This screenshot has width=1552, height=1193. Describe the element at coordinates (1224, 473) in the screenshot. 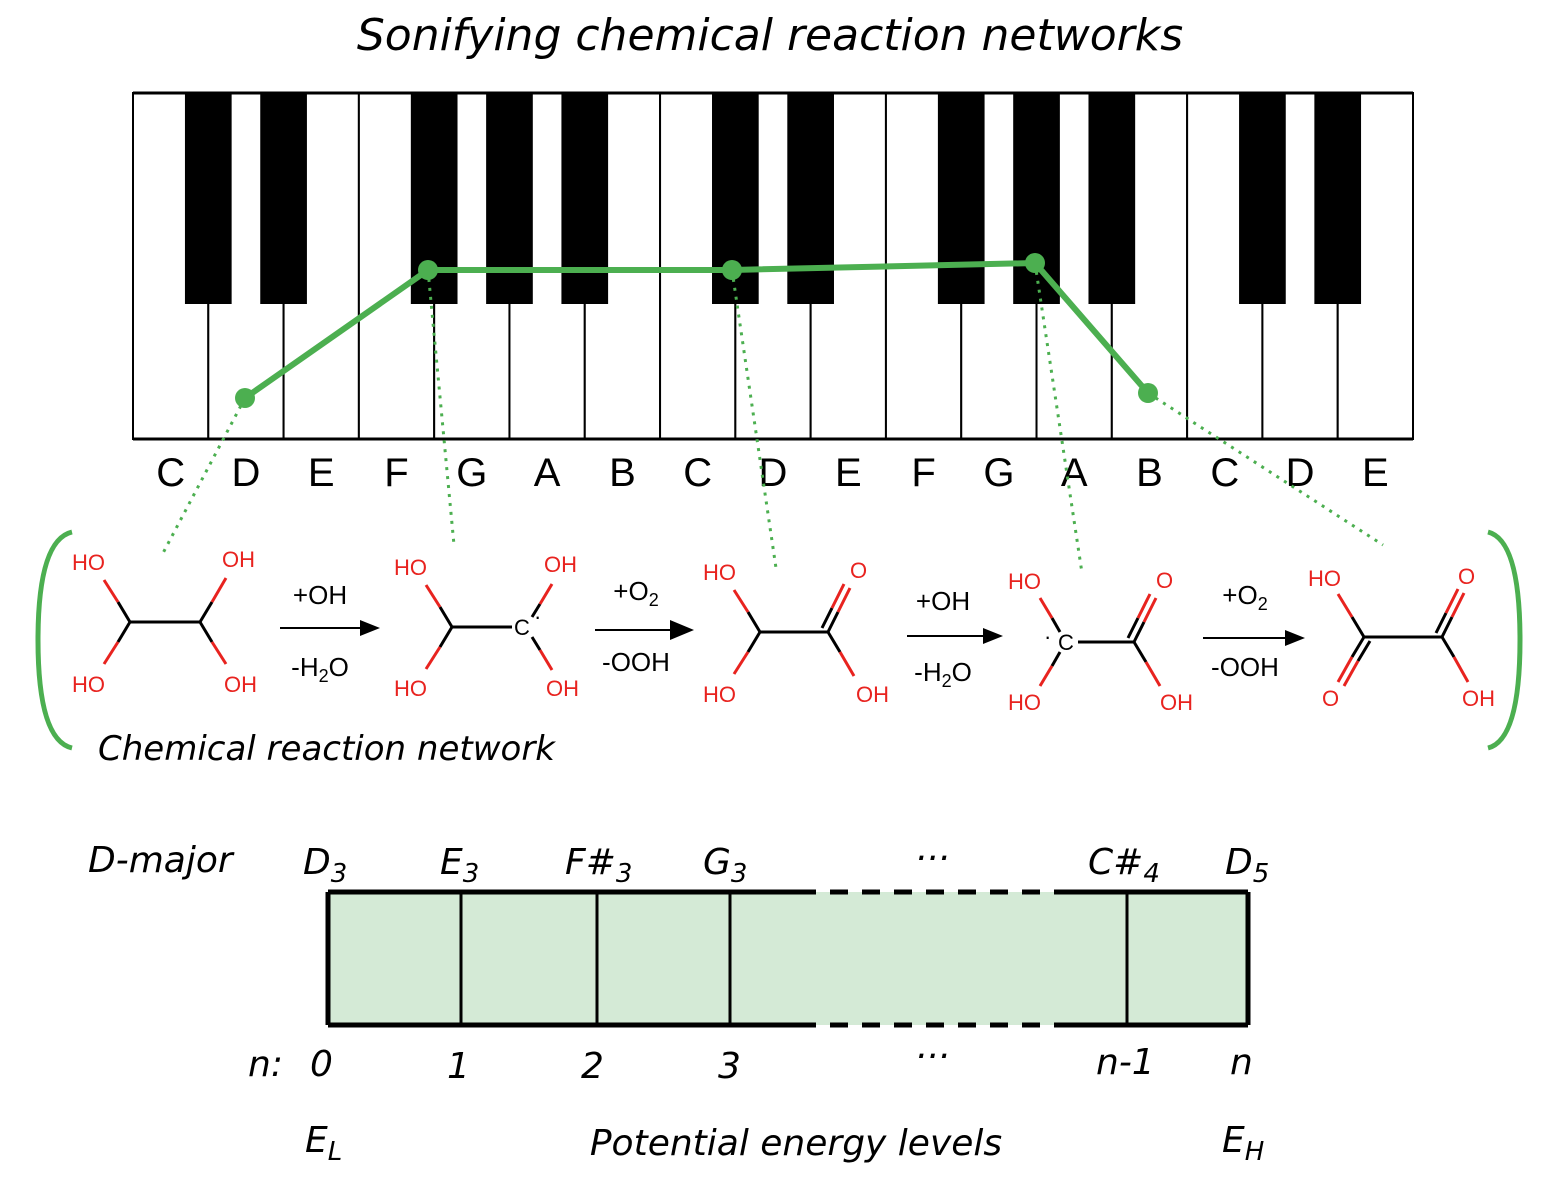

I see `key-label-15: C` at that location.